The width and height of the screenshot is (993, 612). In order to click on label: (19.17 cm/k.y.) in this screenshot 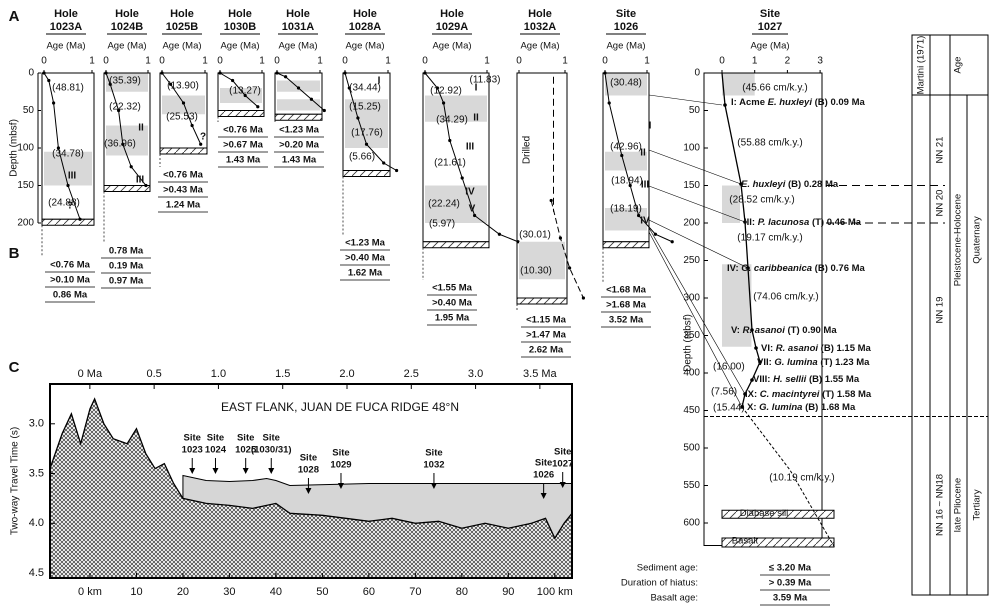, I will do `click(769, 238)`.